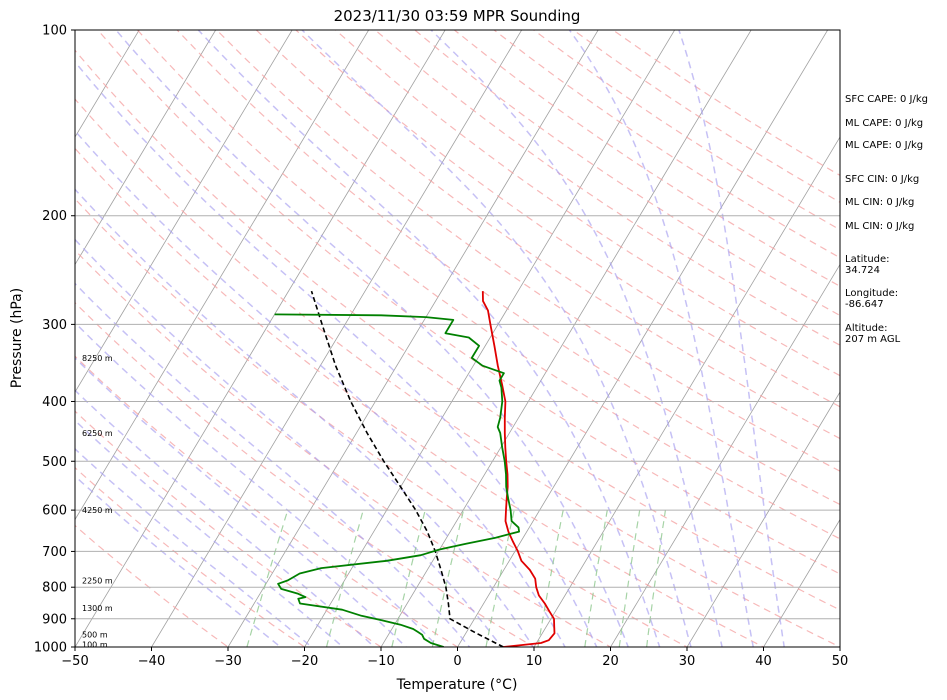  What do you see at coordinates (97, 510) in the screenshot?
I see `height-label: 4250 m` at bounding box center [97, 510].